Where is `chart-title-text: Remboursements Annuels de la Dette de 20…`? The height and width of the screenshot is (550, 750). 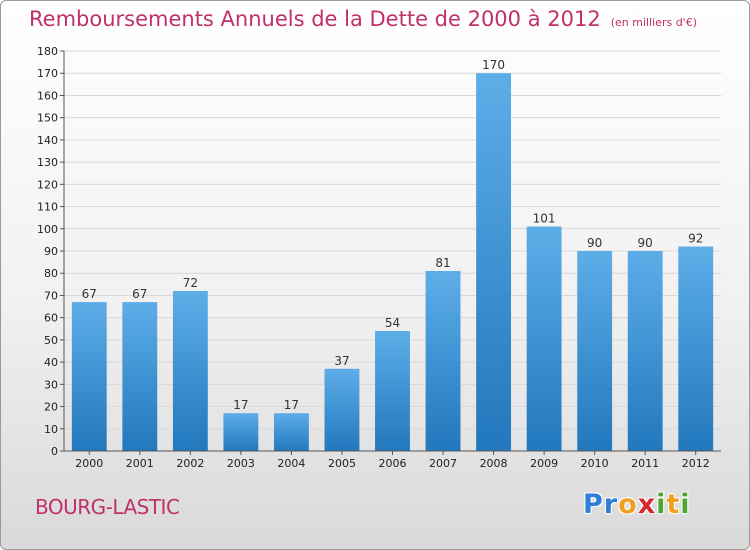
chart-title-text: Remboursements Annuels de la Dette de 20… is located at coordinates (315, 19).